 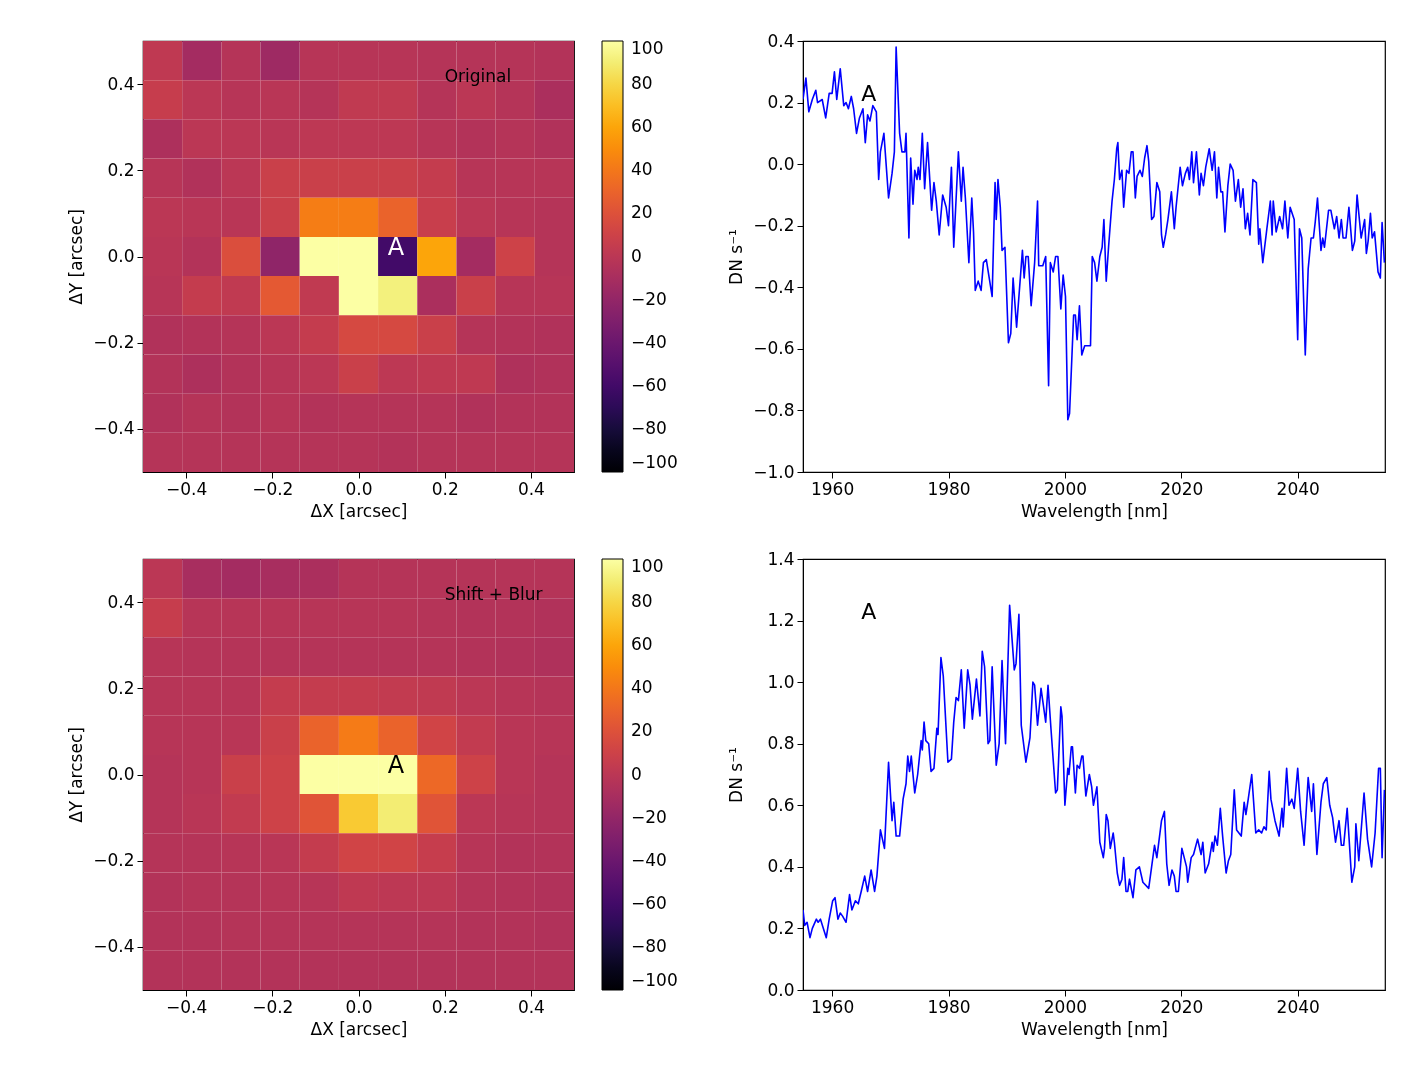 I want to click on annotation: Original, so click(x=478, y=75).